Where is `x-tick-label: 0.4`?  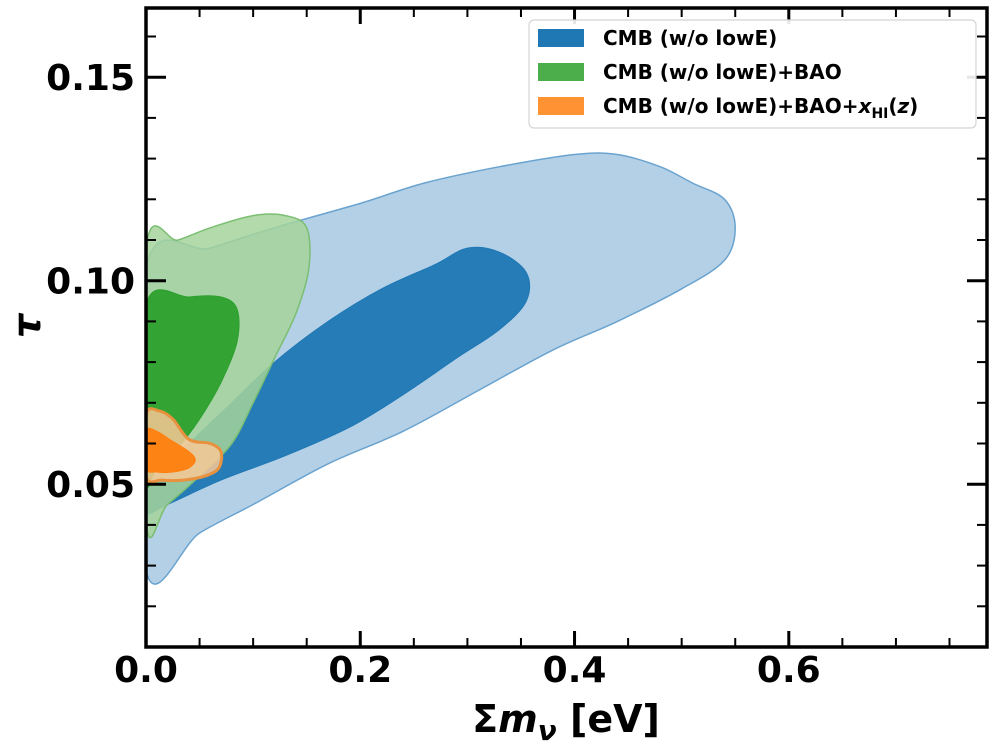
x-tick-label: 0.4 is located at coordinates (575, 670).